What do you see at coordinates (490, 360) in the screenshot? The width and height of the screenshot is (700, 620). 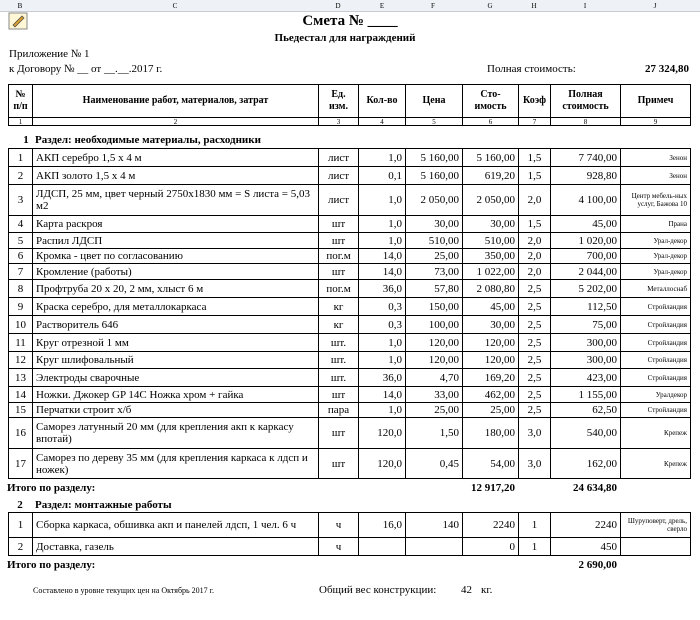 I see `table-cell: 120,00` at bounding box center [490, 360].